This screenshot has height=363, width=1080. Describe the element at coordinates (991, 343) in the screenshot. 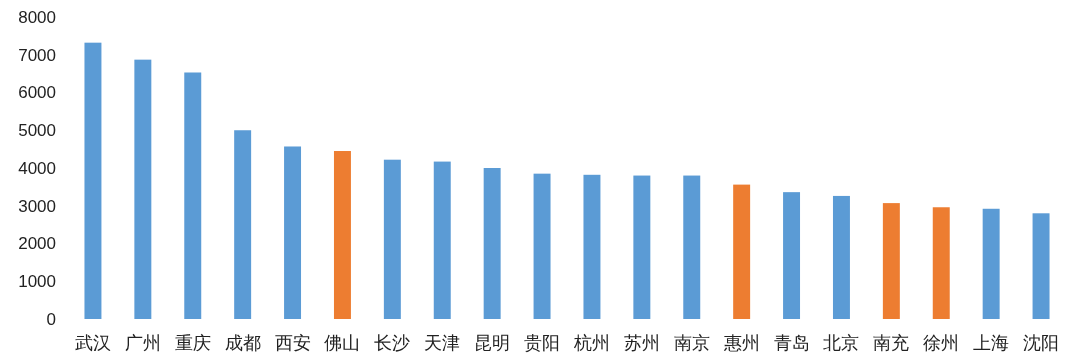

I see `x-tick-label: 上海` at that location.